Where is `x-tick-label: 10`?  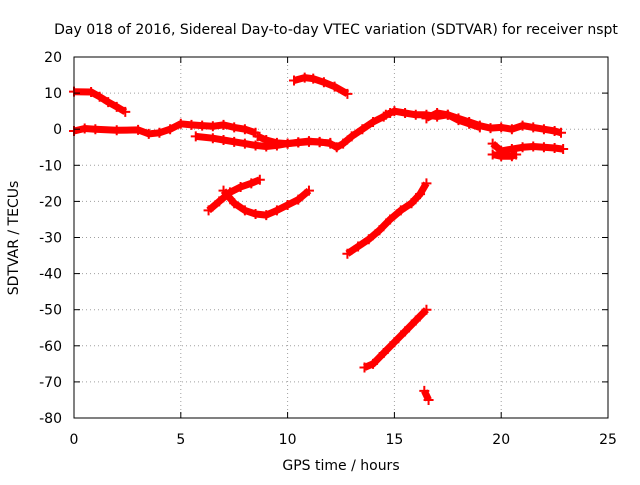
x-tick-label: 10 is located at coordinates (288, 440).